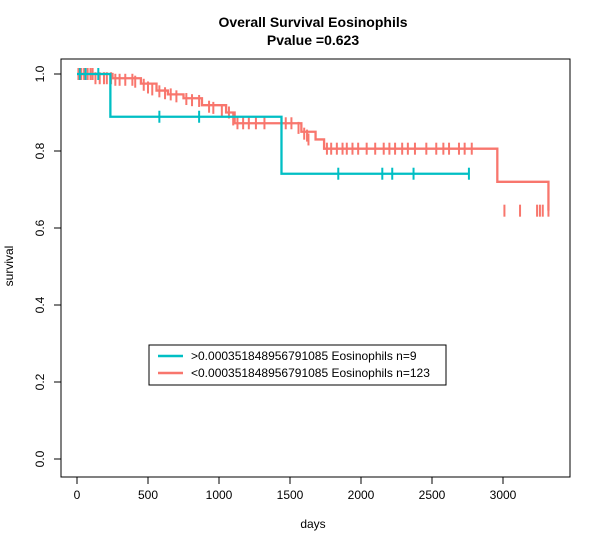  Describe the element at coordinates (148, 495) in the screenshot. I see `x-tick-label: 500` at that location.